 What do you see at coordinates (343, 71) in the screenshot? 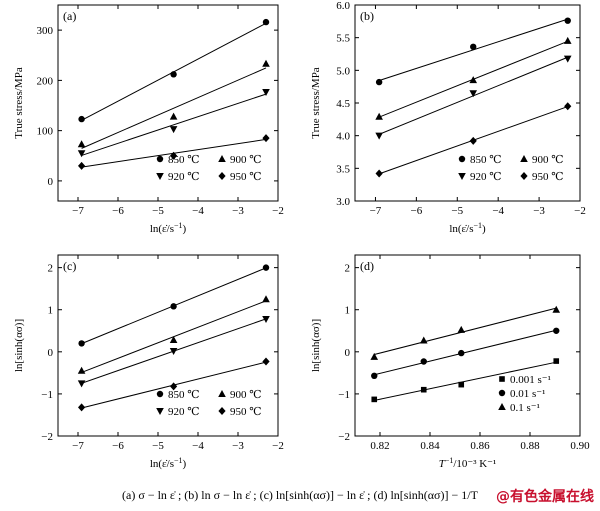
I see `y-tick-label: 5.0` at bounding box center [343, 71].